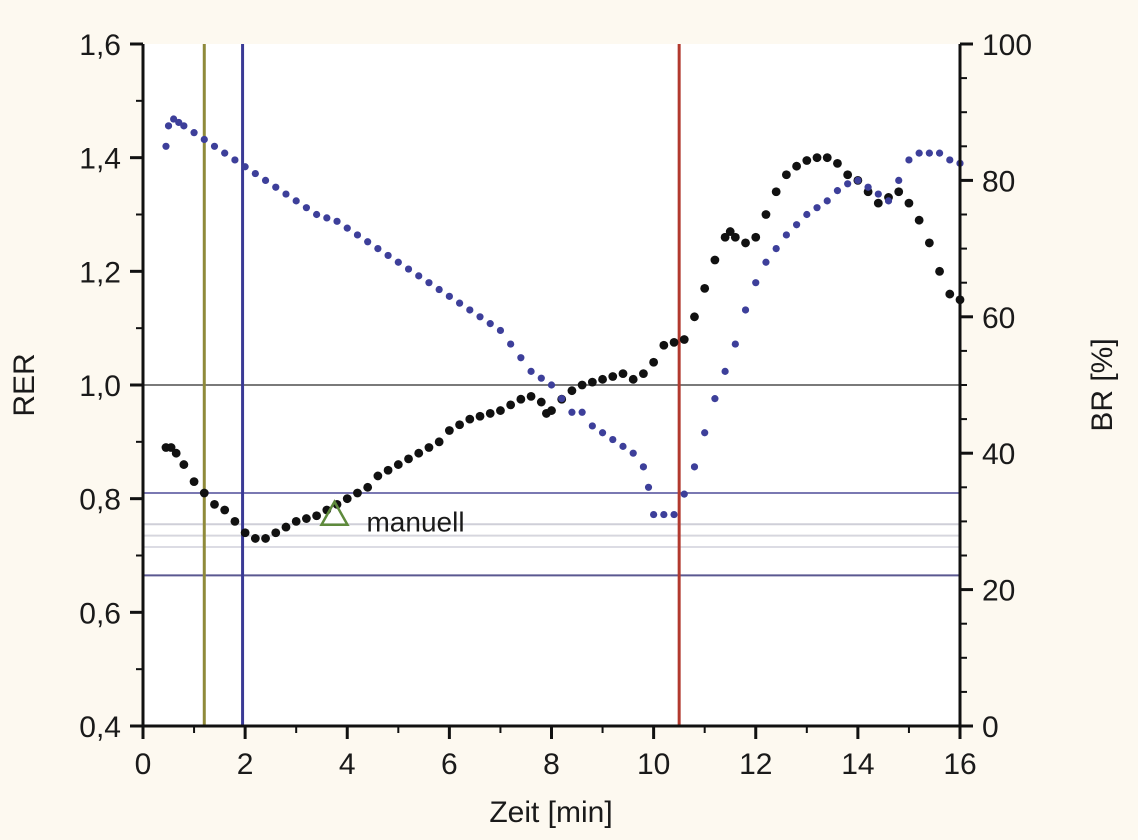 The width and height of the screenshot is (1138, 840). What do you see at coordinates (998, 318) in the screenshot?
I see `y-right-tick-label: 60` at bounding box center [998, 318].